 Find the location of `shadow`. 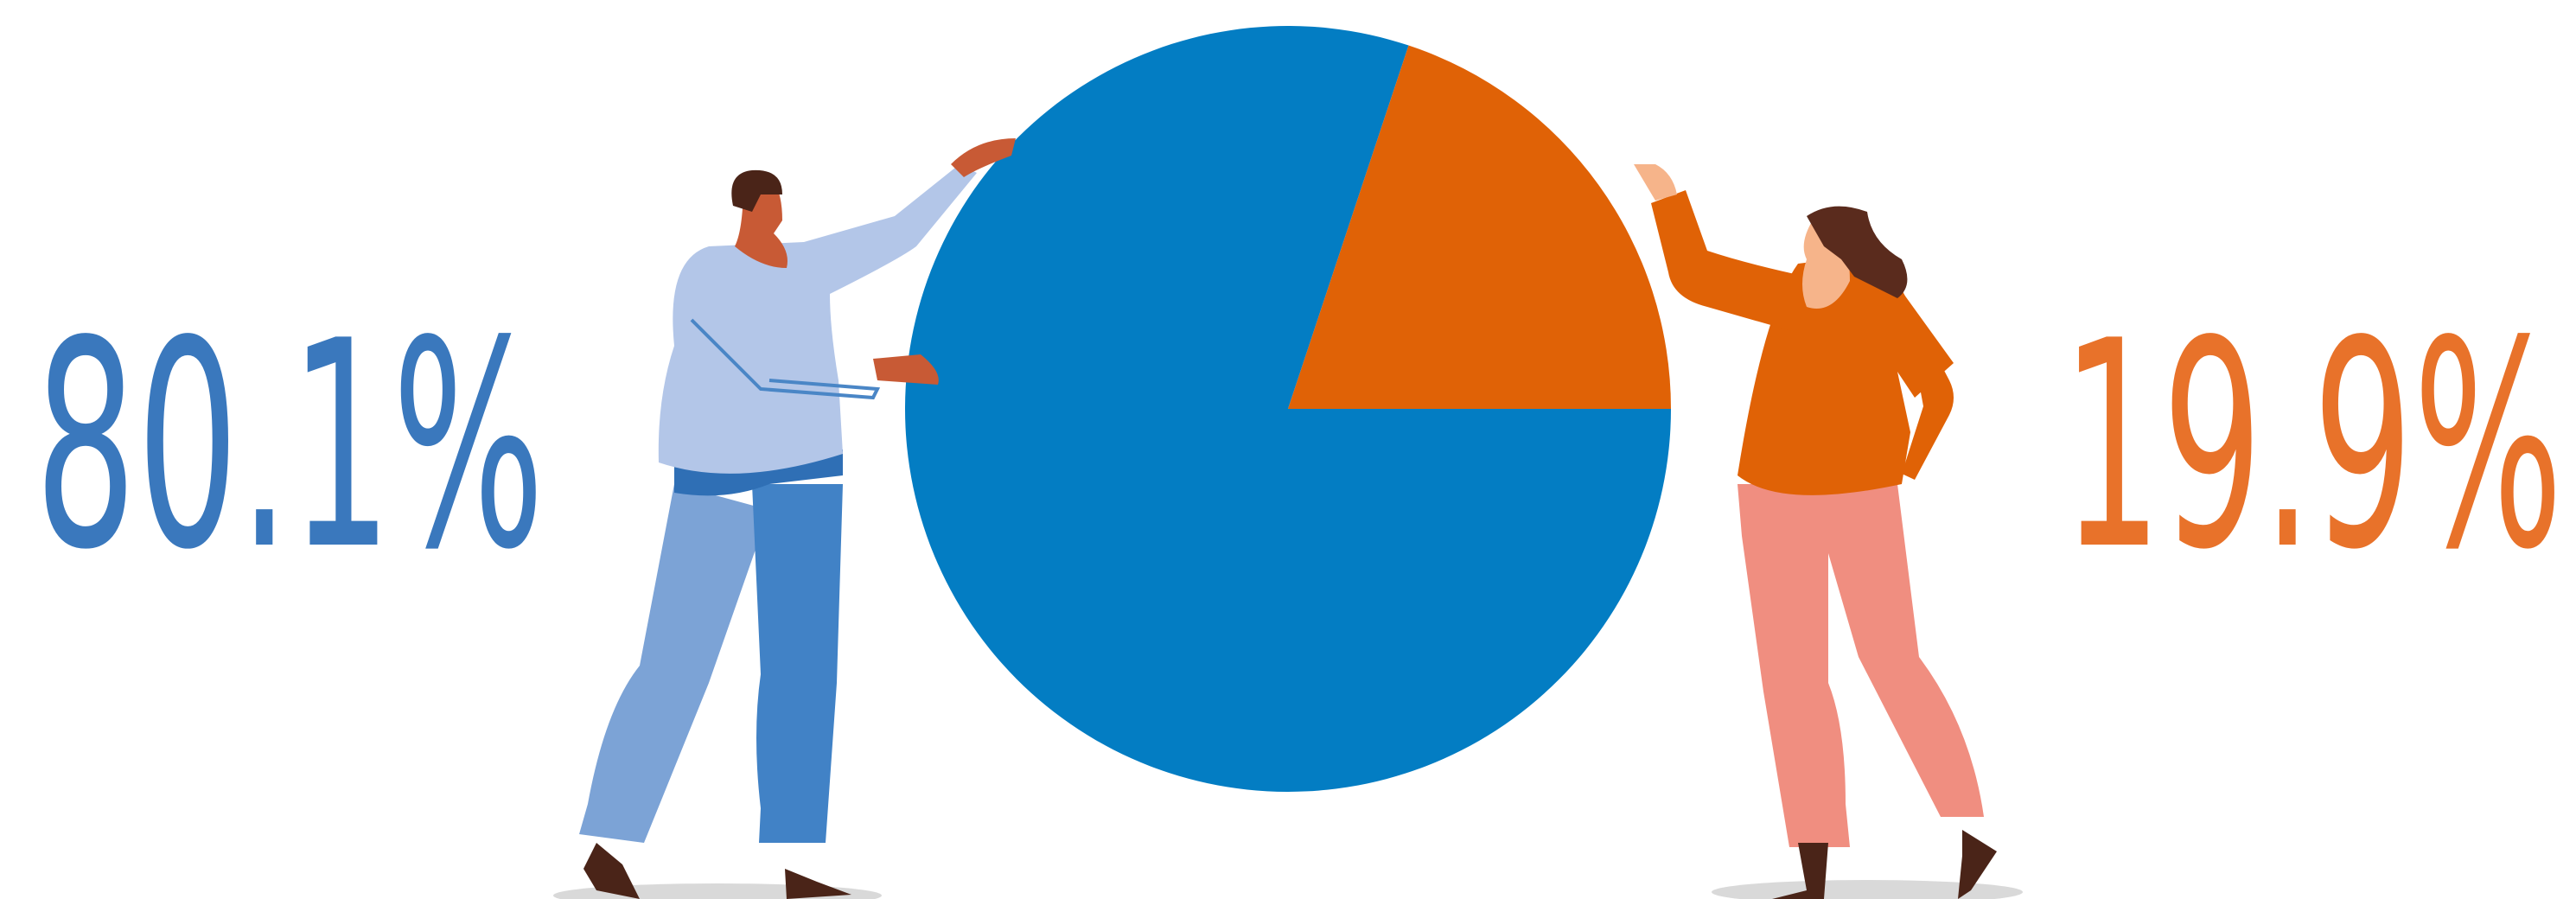

shadow is located at coordinates (1867, 890).